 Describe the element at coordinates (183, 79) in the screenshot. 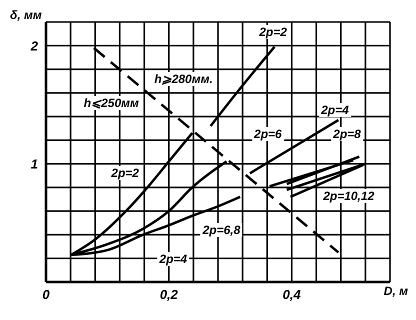

I see `annotation: h⩾280мм.` at that location.